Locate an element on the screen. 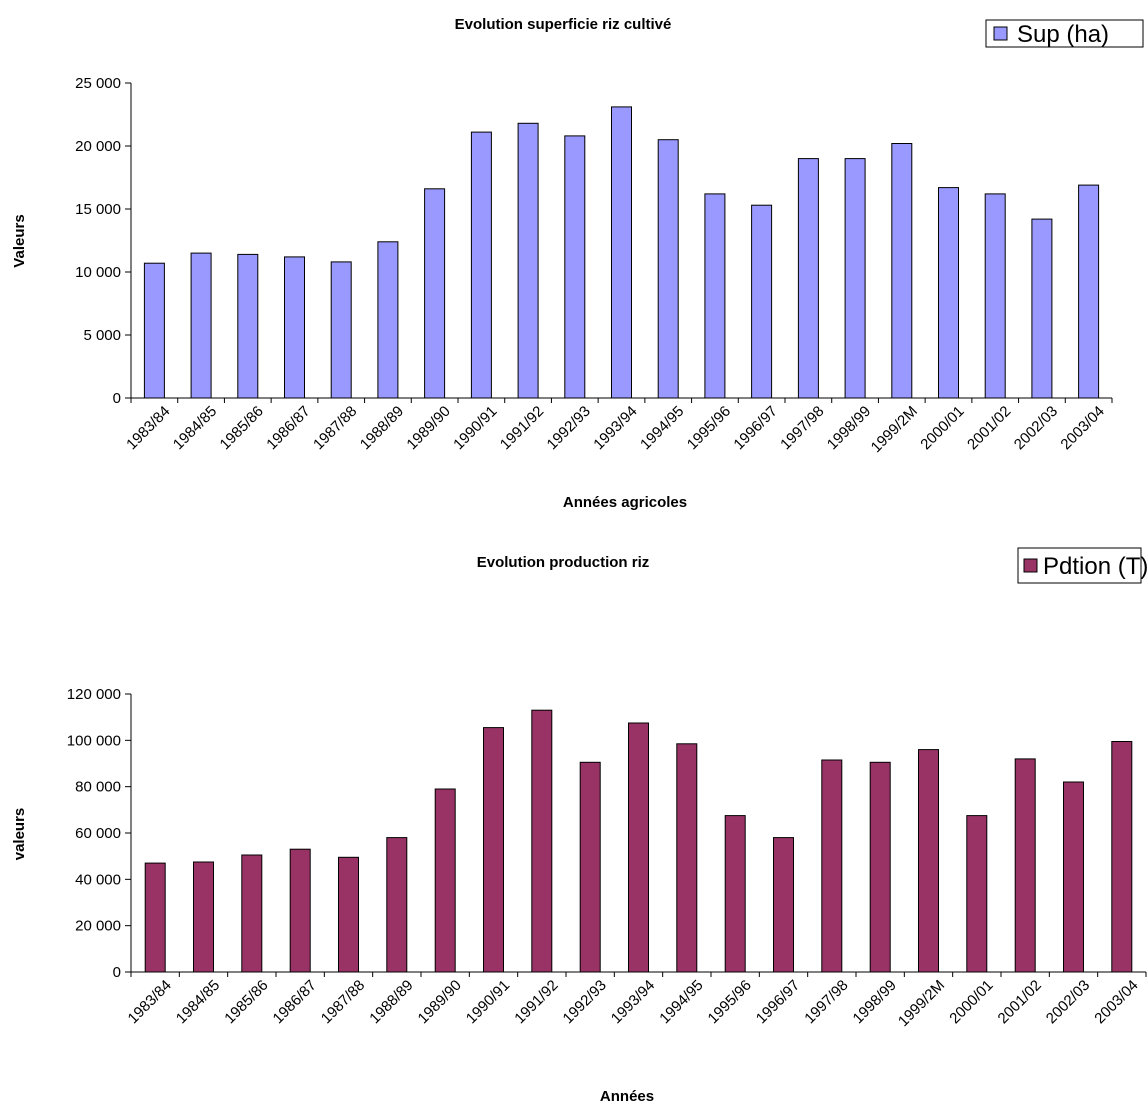 This screenshot has width=1147, height=1111. chart-2-x-tick-label: 1993/94 is located at coordinates (633, 1002).